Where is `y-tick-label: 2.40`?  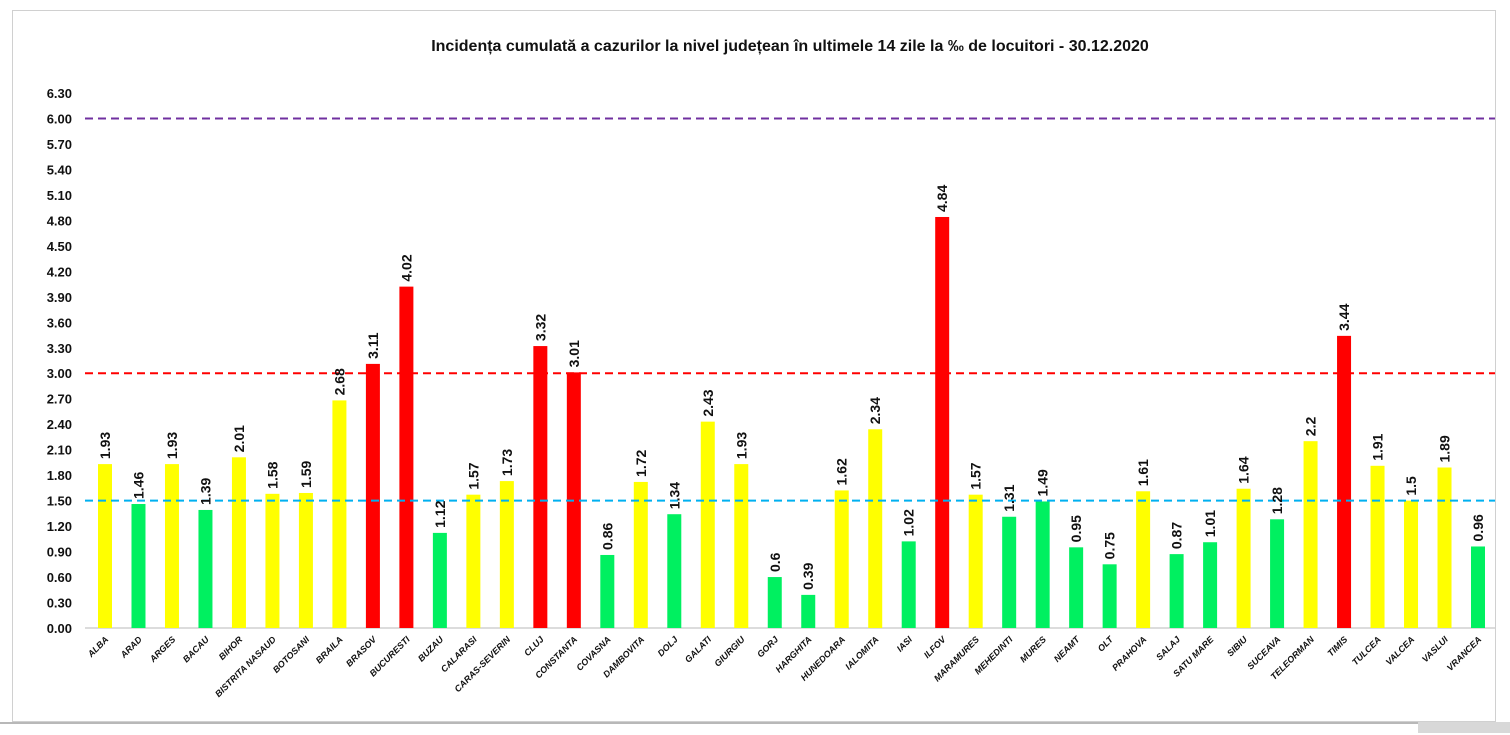 y-tick-label: 2.40 is located at coordinates (59, 424).